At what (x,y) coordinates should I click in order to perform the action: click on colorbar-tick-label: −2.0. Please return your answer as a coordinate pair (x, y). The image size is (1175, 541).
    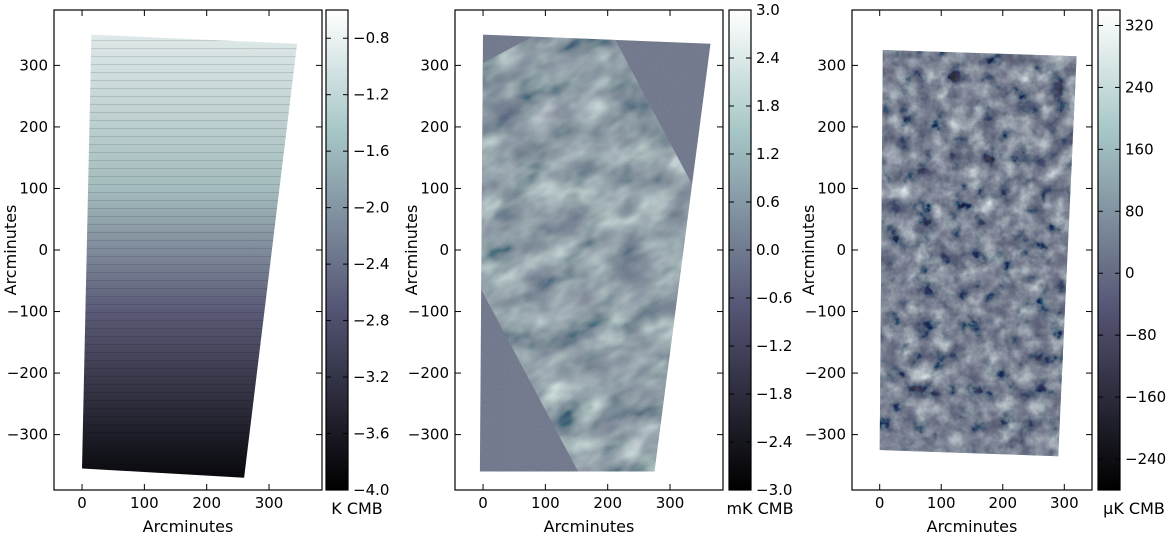
    Looking at the image, I should click on (371, 208).